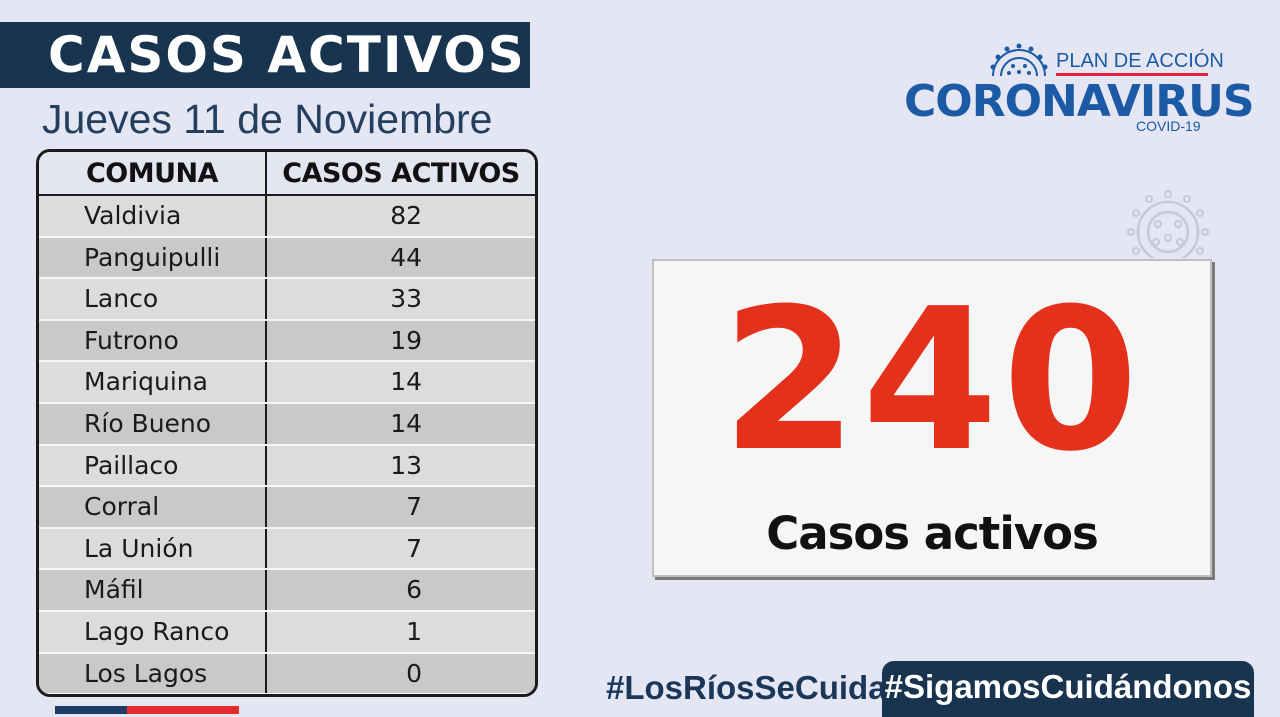  Describe the element at coordinates (287, 673) in the screenshot. I see `table-row: Los Lagos 0` at that location.